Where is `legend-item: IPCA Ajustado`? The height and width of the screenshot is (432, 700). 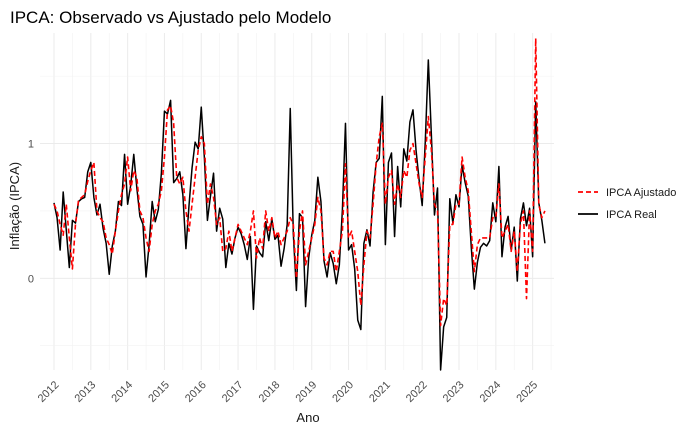 legend-item: IPCA Ajustado is located at coordinates (627, 193).